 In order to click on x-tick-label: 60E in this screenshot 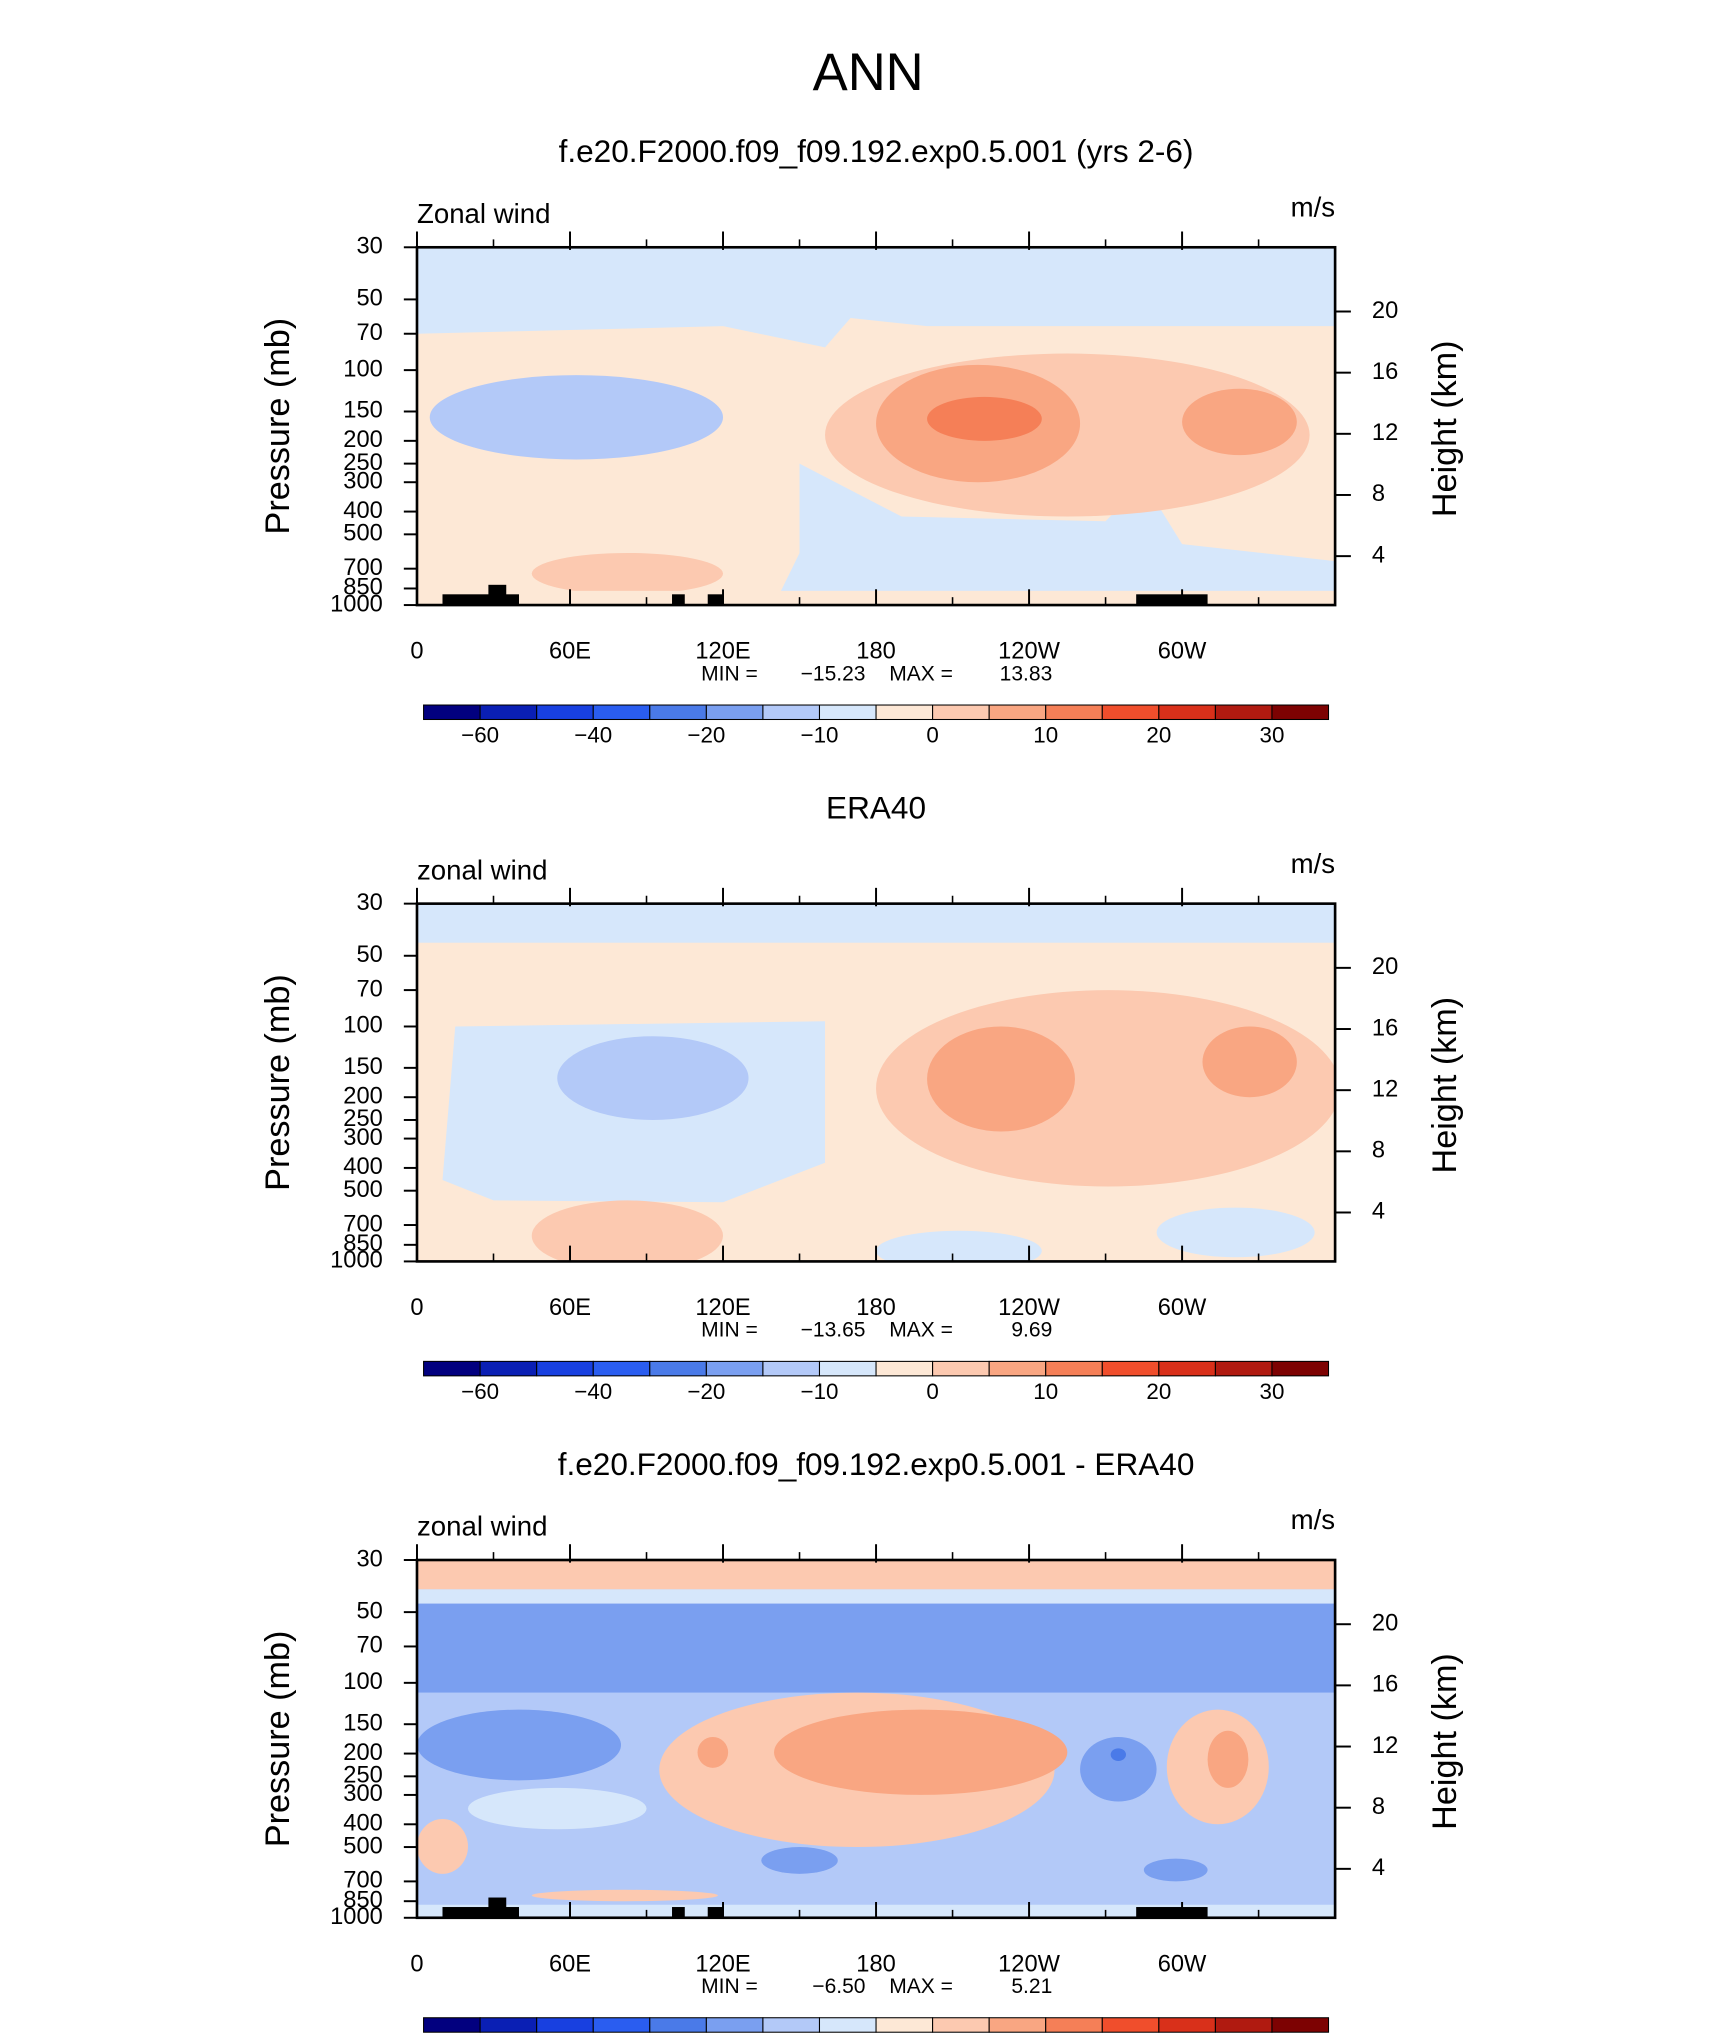, I will do `click(570, 652)`.